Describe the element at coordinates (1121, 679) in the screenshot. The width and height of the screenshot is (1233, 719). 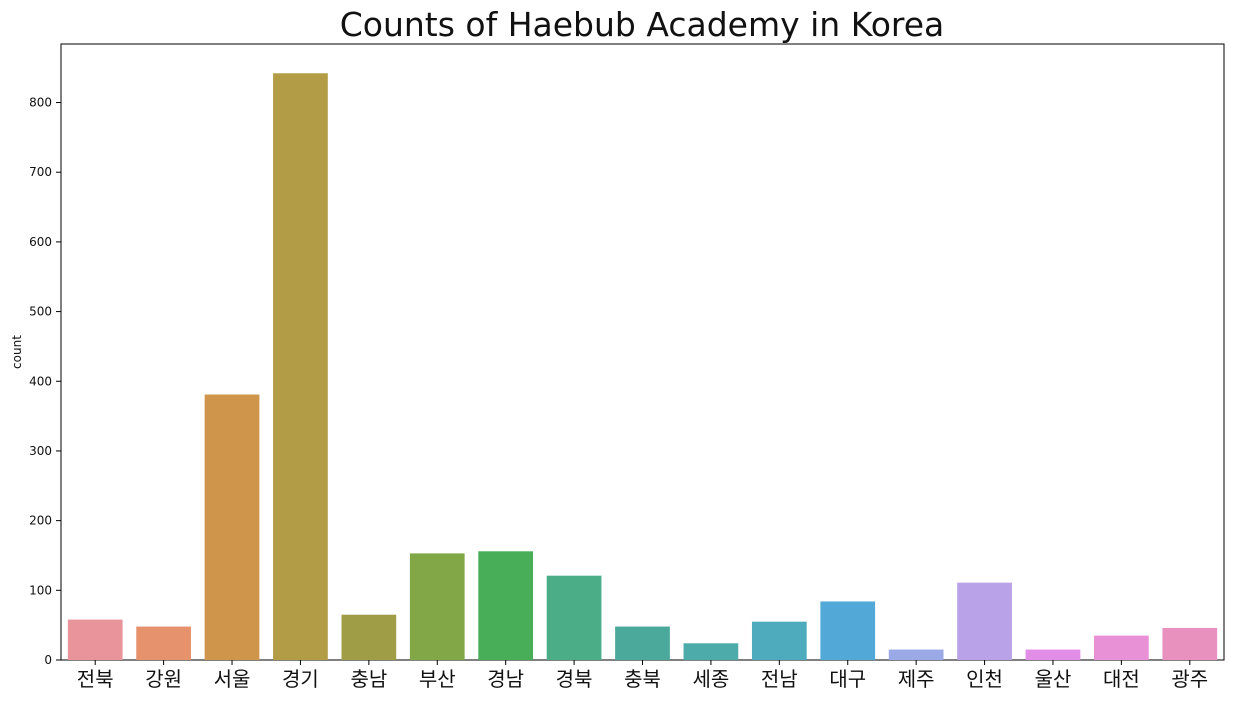
I see `x-tick-label: 대전` at that location.